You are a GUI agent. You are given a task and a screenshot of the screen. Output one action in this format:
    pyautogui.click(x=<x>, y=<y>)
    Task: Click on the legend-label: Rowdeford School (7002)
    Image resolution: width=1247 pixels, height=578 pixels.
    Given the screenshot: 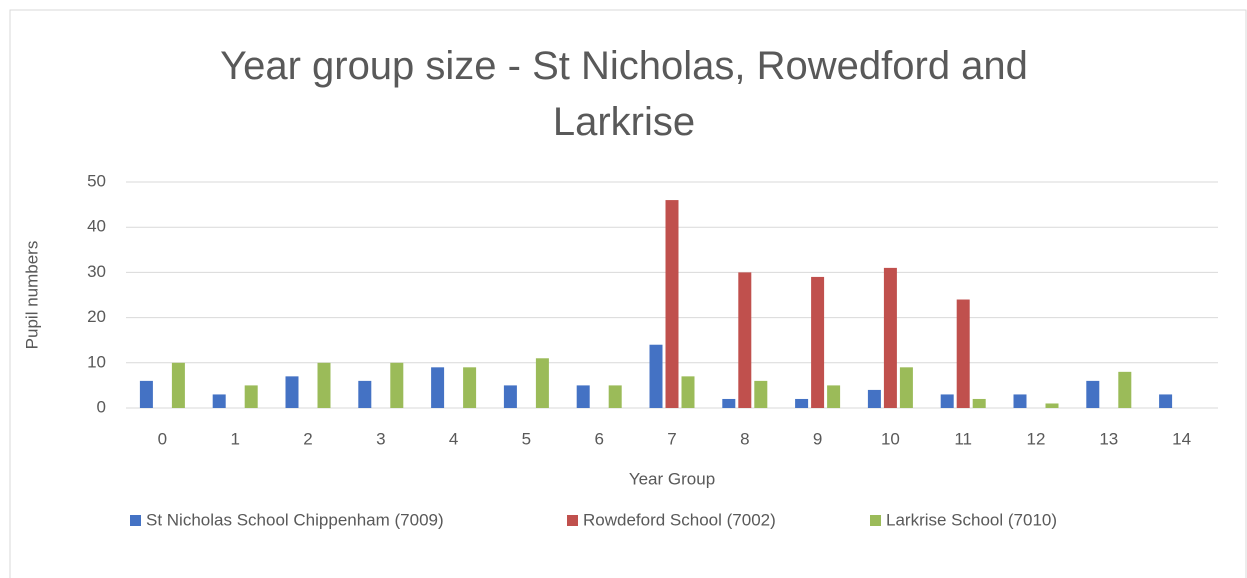 What is the action you would take?
    pyautogui.click(x=679, y=519)
    